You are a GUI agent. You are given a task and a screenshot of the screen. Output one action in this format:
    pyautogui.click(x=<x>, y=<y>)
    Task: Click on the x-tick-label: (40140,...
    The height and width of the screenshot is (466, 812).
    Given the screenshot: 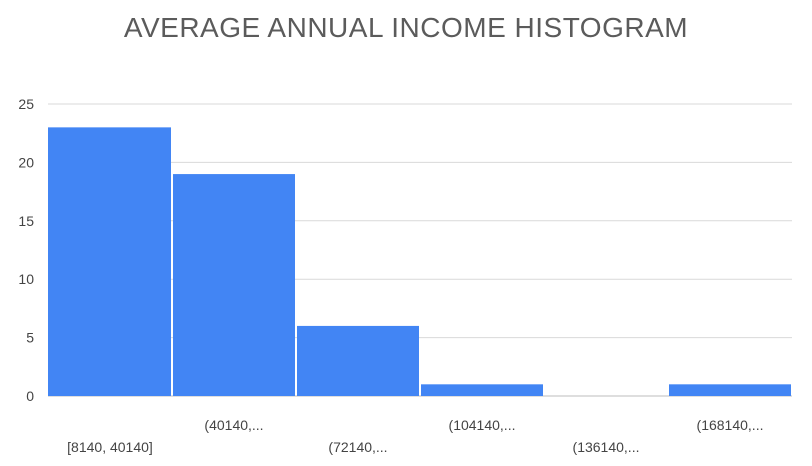 What is the action you would take?
    pyautogui.click(x=233, y=425)
    